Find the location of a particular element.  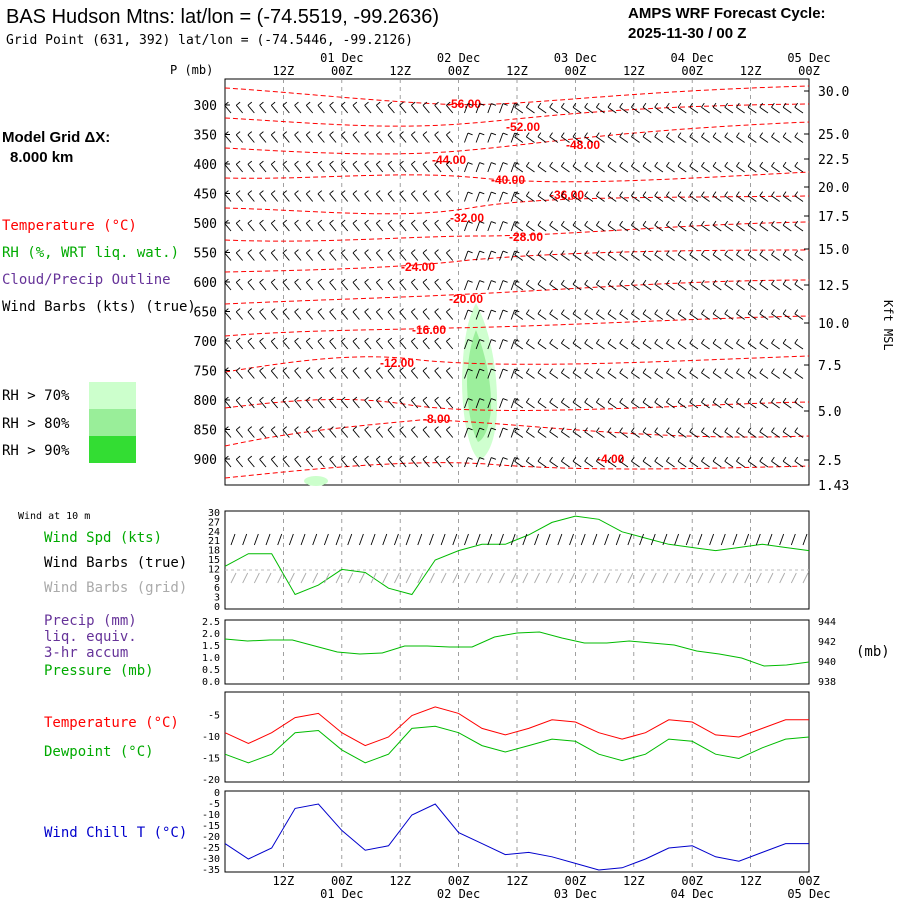

temperature-tick-label: -20 is located at coordinates (211, 780).